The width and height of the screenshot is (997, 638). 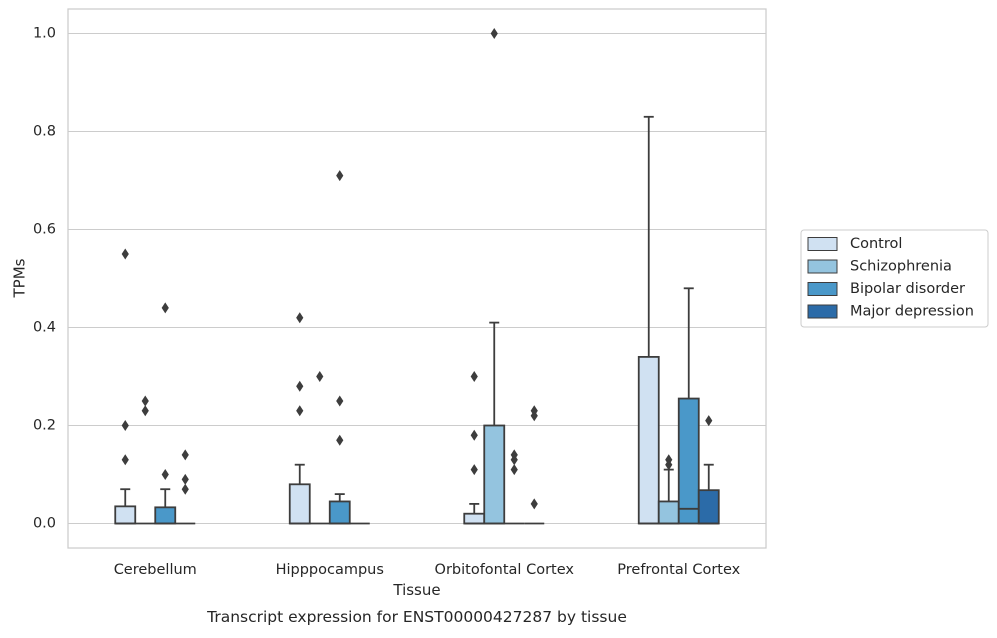 I want to click on y-axis-label: TPMs, so click(x=20, y=278).